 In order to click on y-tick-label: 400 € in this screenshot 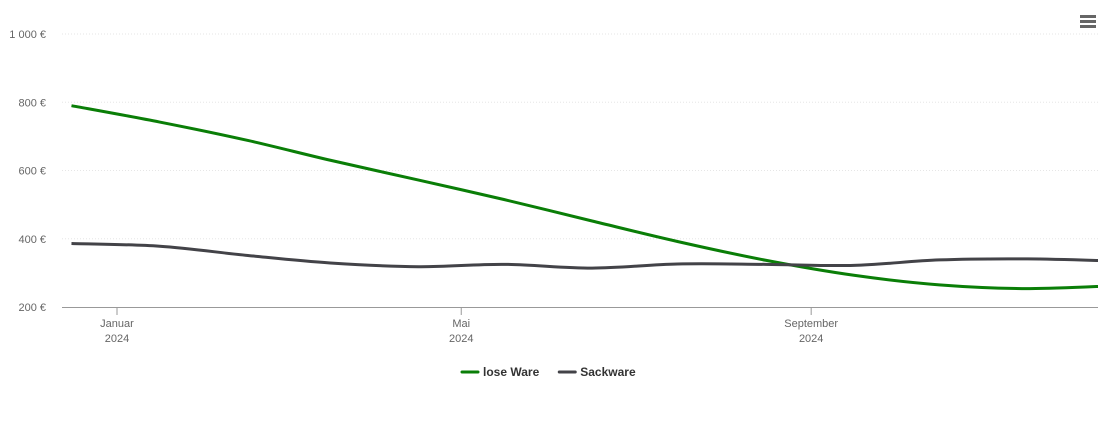, I will do `click(32, 240)`.